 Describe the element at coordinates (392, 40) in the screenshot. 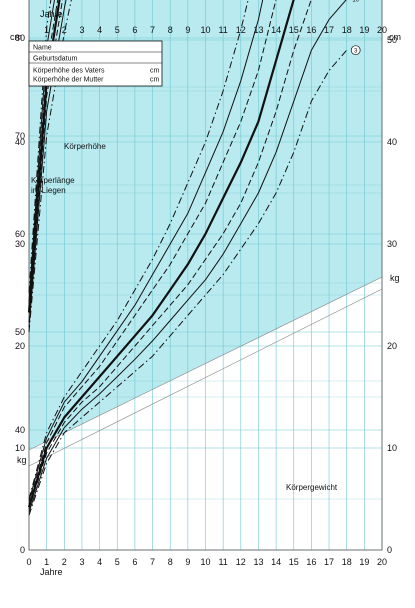

I see `weight-tick-label-right: 50` at that location.